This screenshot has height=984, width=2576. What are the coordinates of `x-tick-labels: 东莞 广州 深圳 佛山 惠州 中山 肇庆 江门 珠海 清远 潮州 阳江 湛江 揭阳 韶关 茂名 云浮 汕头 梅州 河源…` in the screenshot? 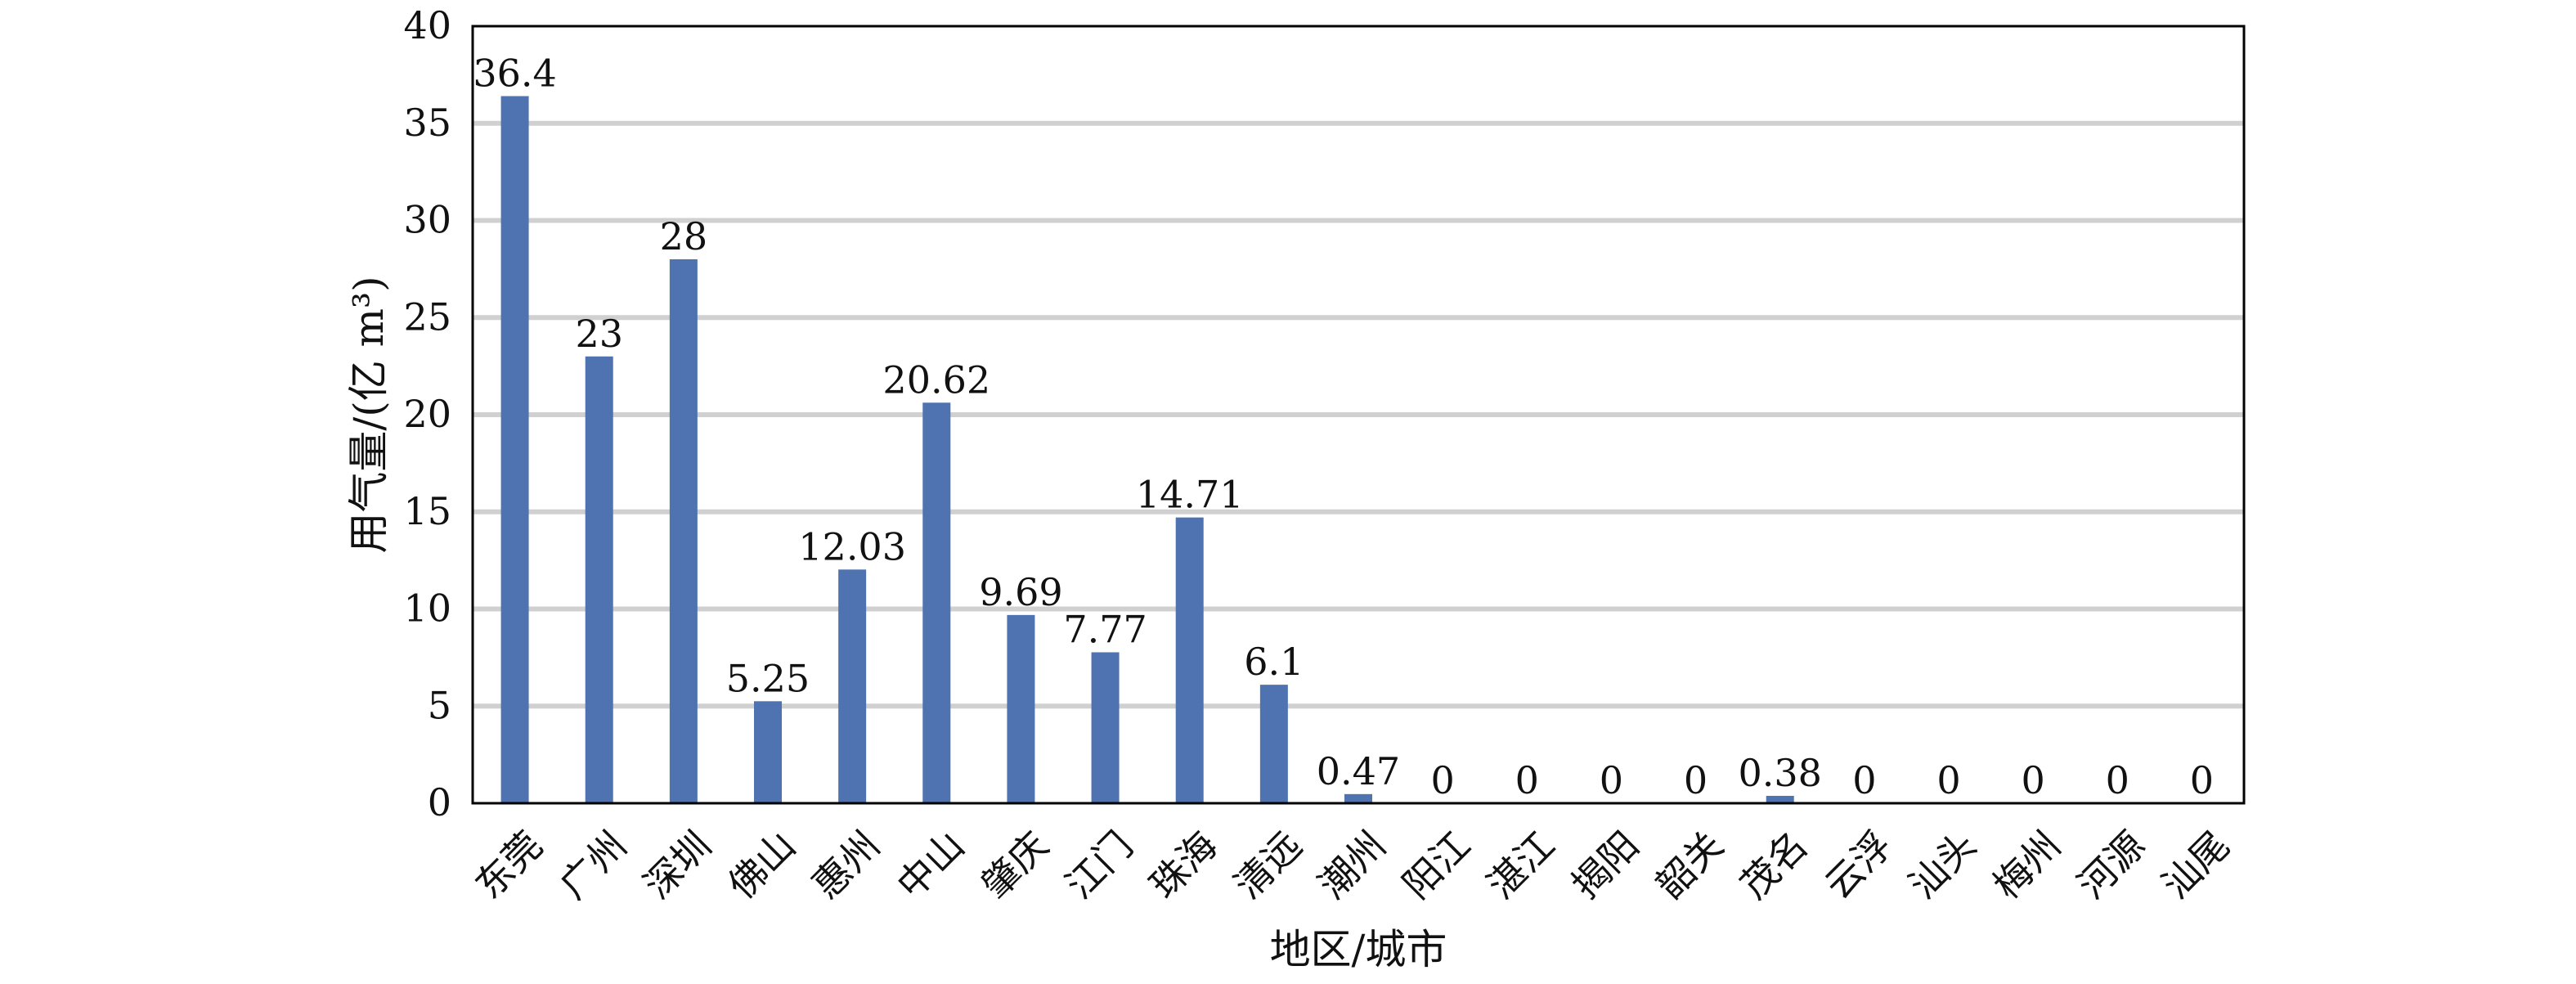 It's located at (1351, 865).